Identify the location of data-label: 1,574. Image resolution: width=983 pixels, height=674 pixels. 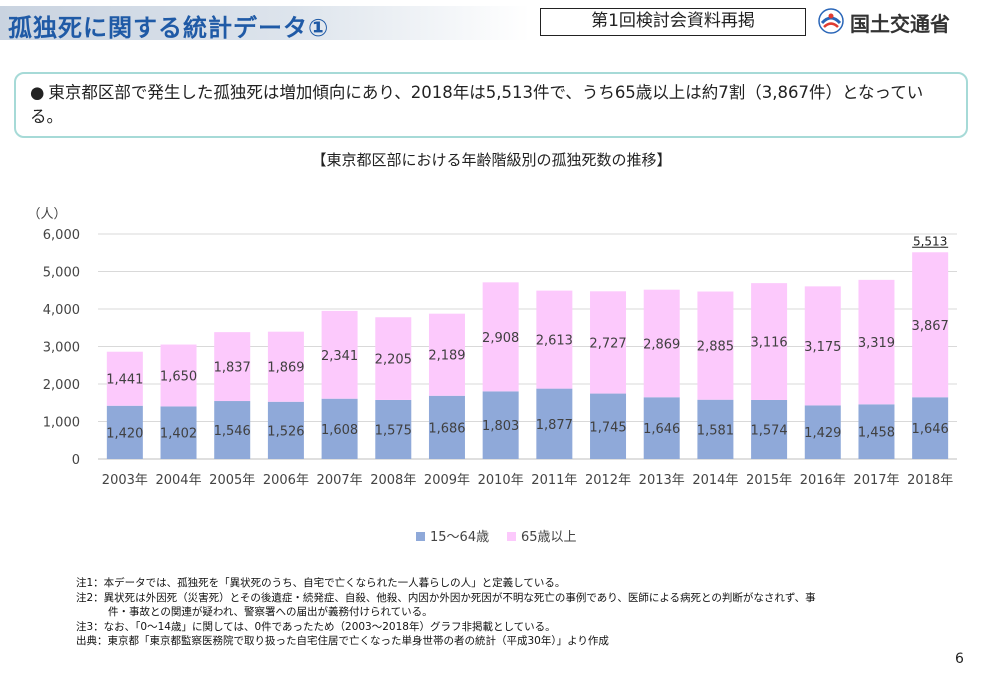
(768, 430).